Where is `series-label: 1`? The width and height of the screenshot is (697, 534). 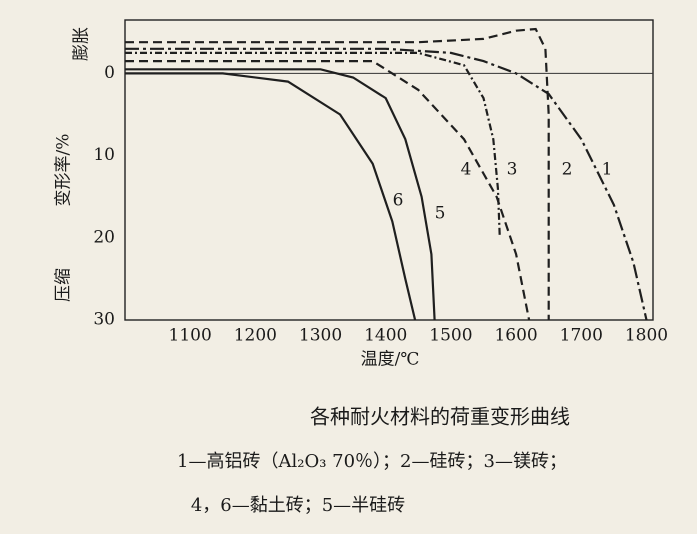
series-label: 1 is located at coordinates (607, 170).